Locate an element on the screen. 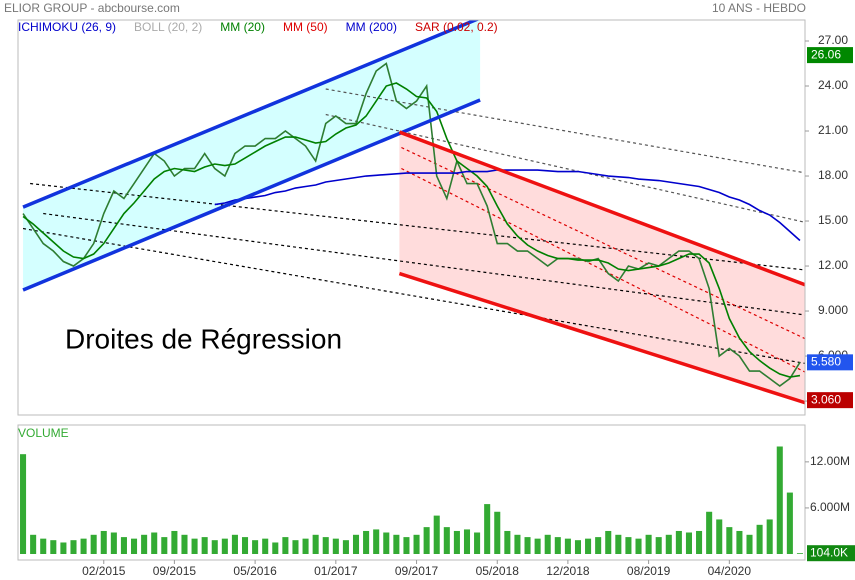  legend-entry: BOLL (20, 2) is located at coordinates (168, 27).